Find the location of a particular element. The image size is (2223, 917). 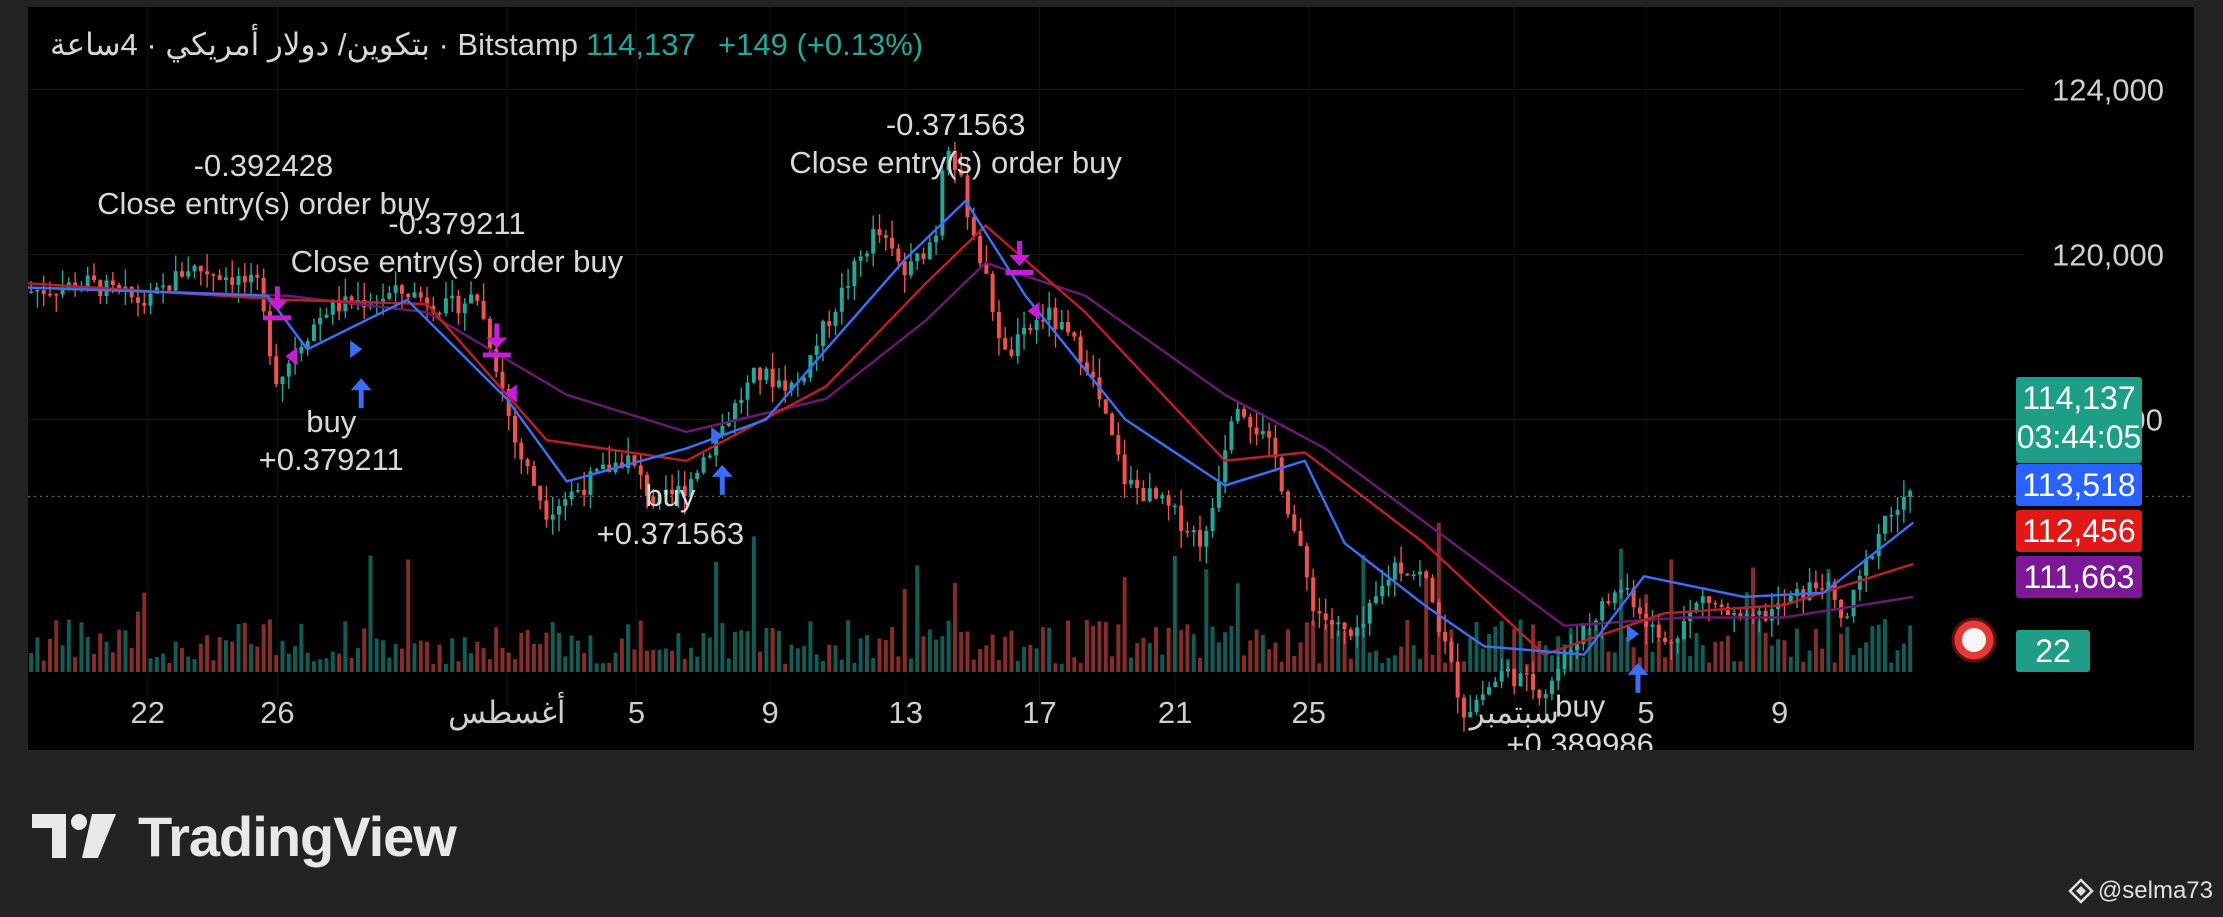

x-tick-label: 5 is located at coordinates (1645, 712).